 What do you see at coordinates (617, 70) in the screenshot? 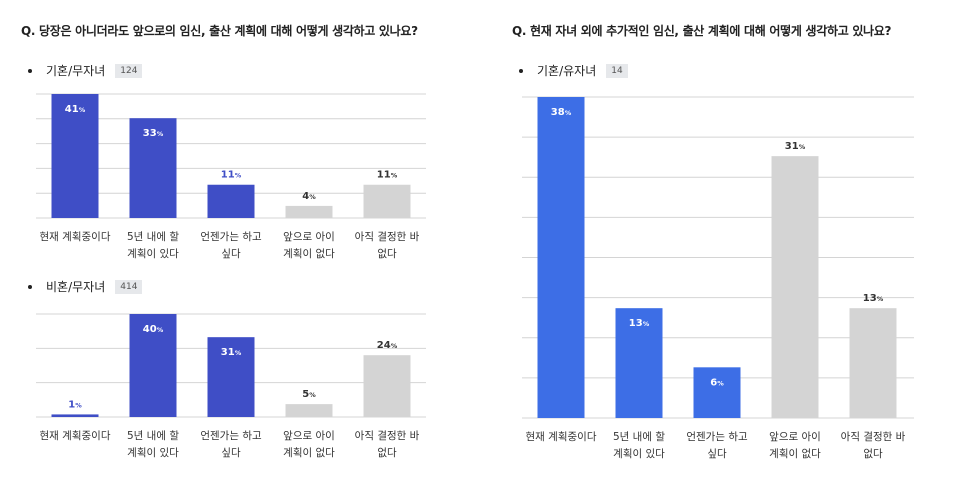
I see `respondent-count-badge: 14` at bounding box center [617, 70].